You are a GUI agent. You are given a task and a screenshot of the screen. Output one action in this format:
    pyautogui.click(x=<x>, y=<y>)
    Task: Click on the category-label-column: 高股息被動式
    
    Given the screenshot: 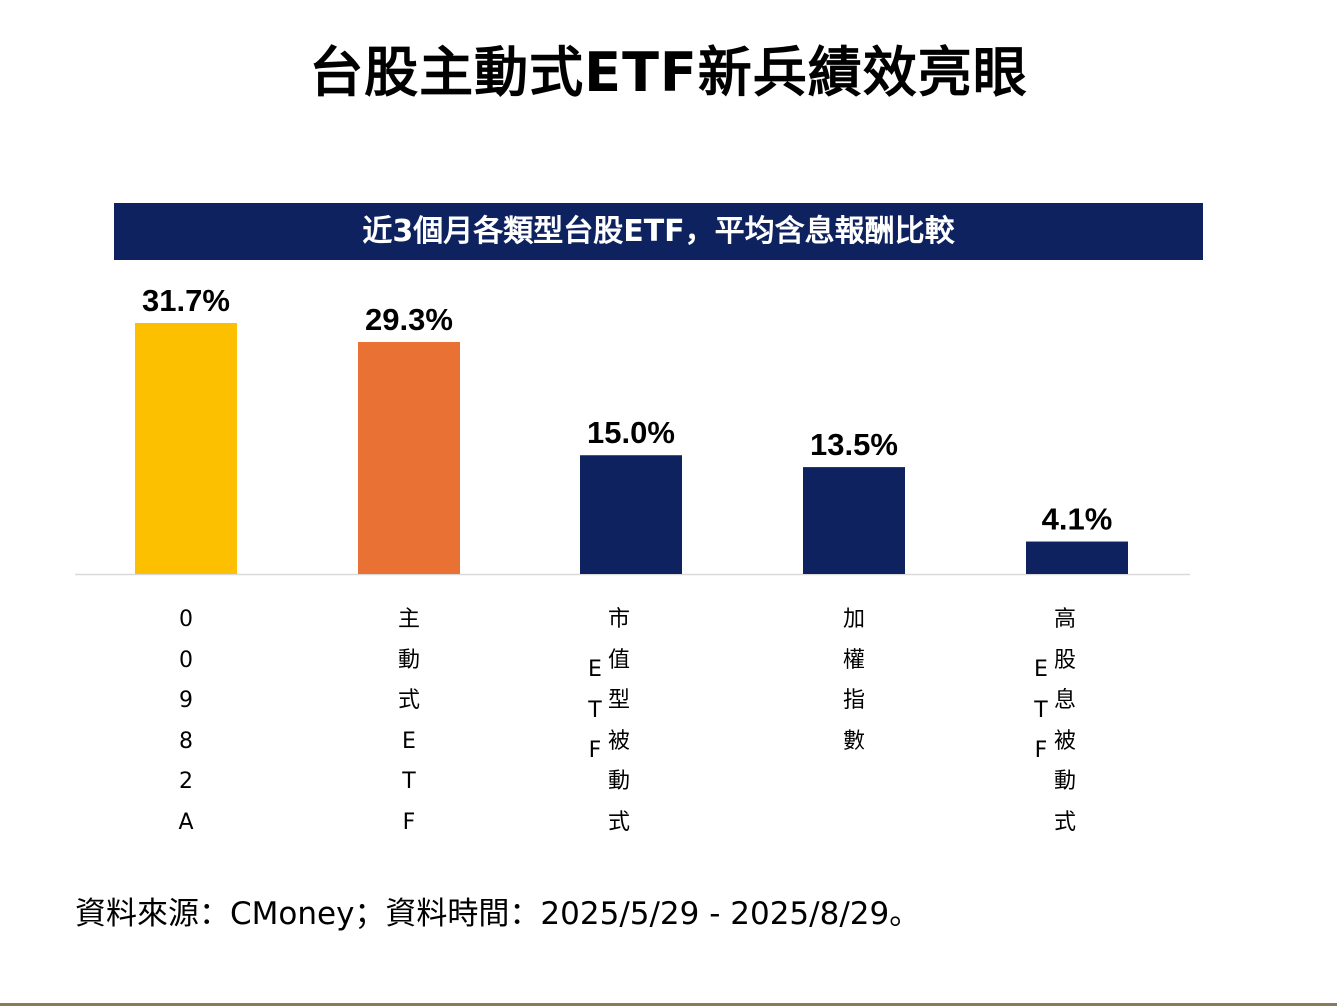 What is the action you would take?
    pyautogui.click(x=1065, y=721)
    